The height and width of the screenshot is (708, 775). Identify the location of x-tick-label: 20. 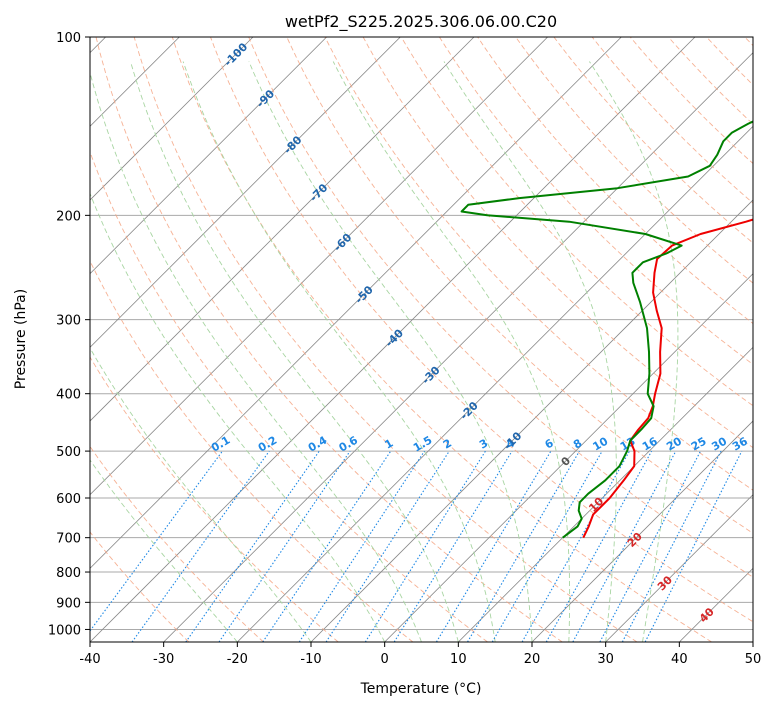
(532, 659).